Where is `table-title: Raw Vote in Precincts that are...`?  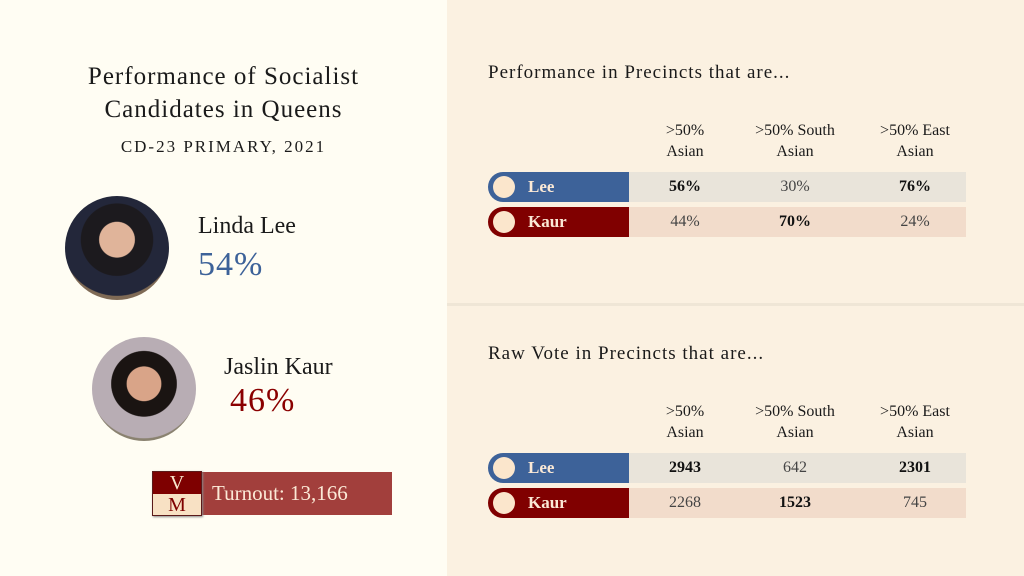 table-title: Raw Vote in Precincts that are... is located at coordinates (626, 353).